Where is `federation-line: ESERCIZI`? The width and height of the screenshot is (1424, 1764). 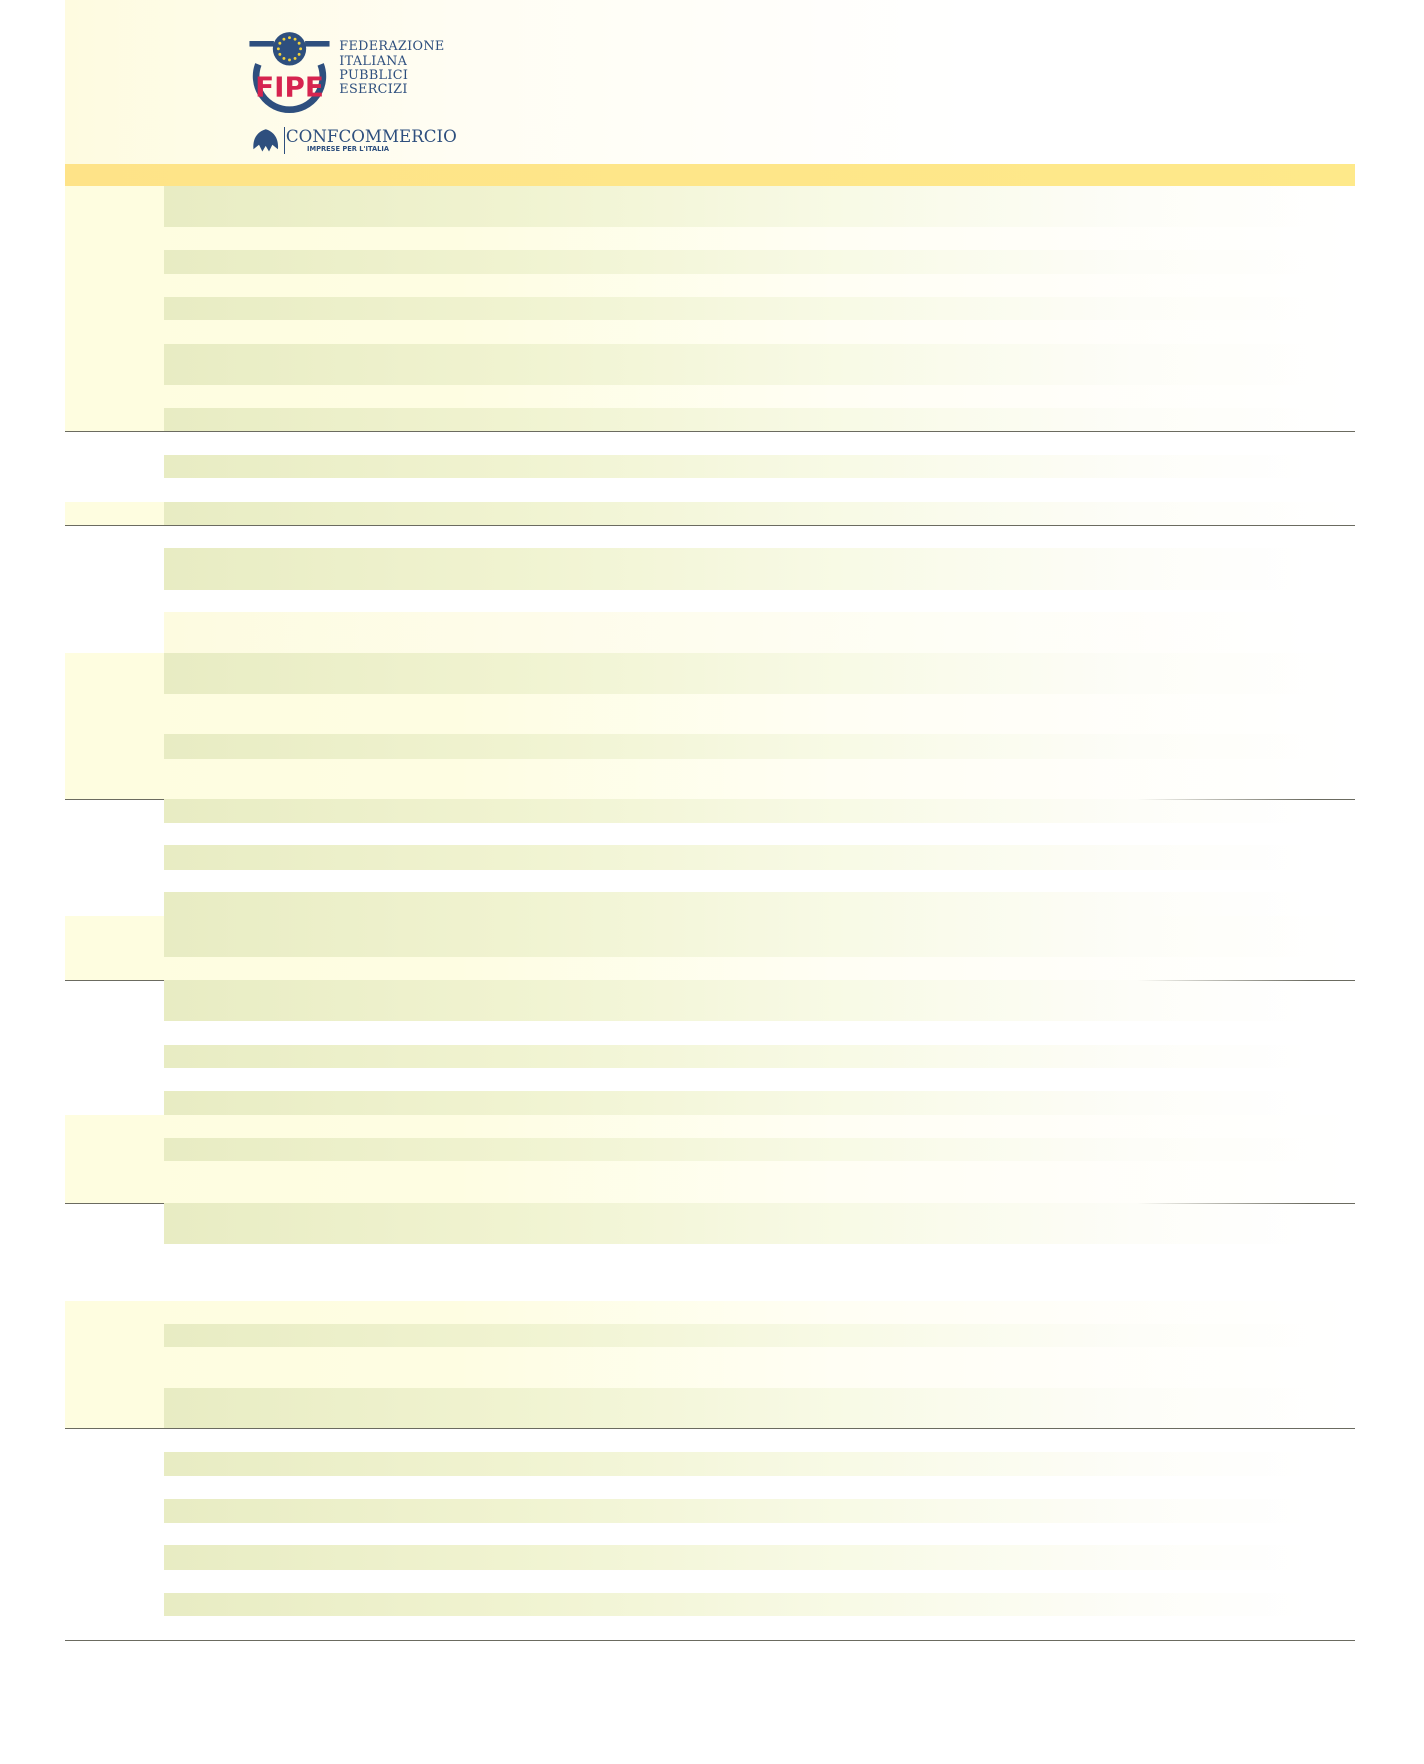 federation-line: ESERCIZI is located at coordinates (373, 90).